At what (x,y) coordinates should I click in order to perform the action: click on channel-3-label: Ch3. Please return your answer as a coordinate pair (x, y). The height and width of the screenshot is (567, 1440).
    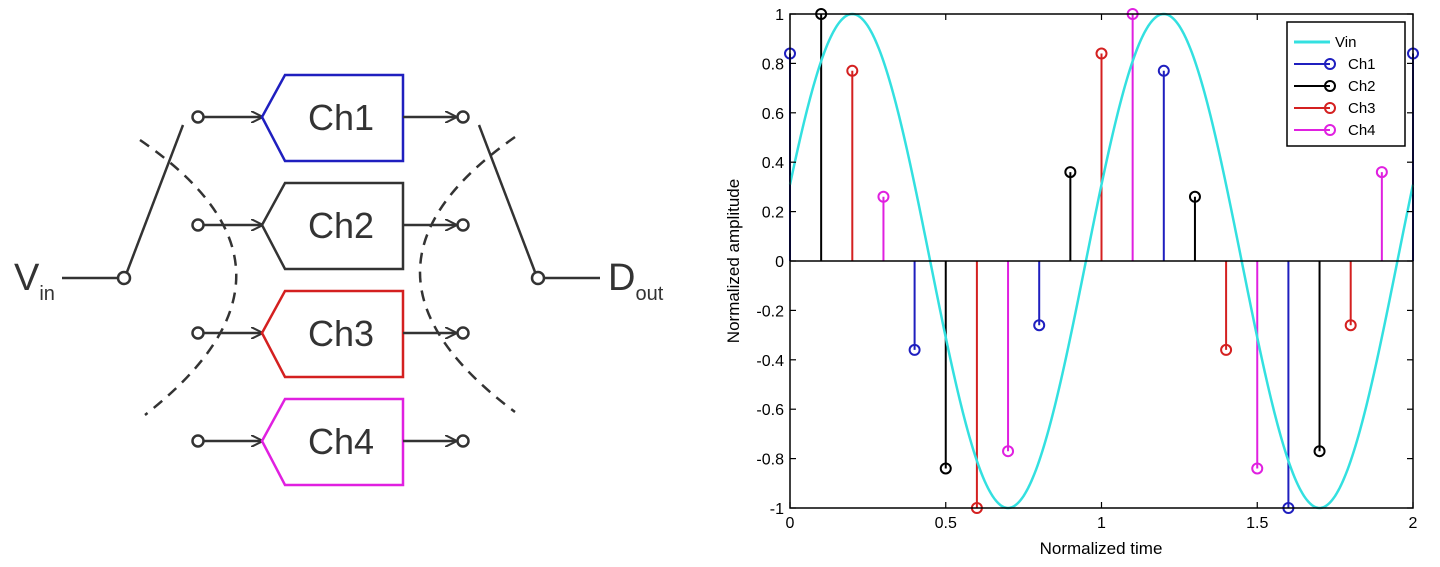
    Looking at the image, I should click on (341, 333).